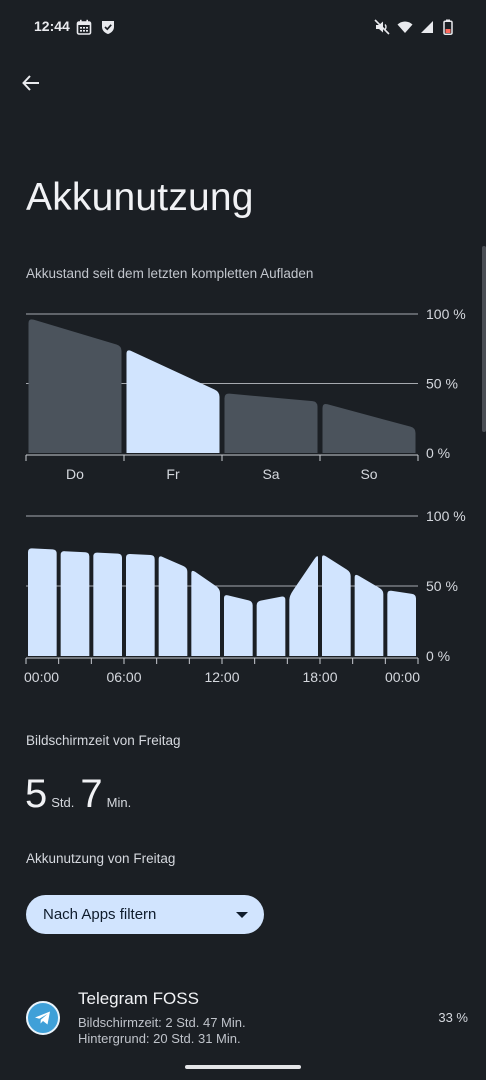 Image resolution: width=486 pixels, height=1080 pixels. What do you see at coordinates (484, 339) in the screenshot?
I see `scroll-indicator` at bounding box center [484, 339].